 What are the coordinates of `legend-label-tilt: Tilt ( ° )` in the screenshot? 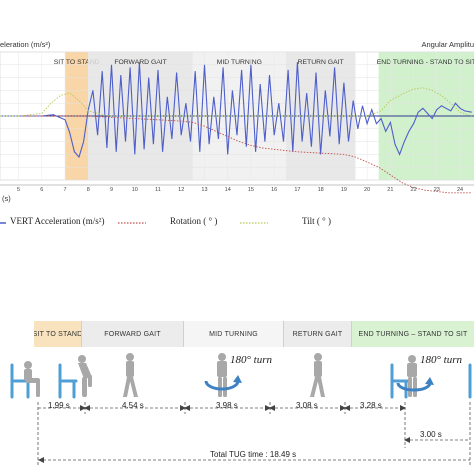 It's located at (317, 221).